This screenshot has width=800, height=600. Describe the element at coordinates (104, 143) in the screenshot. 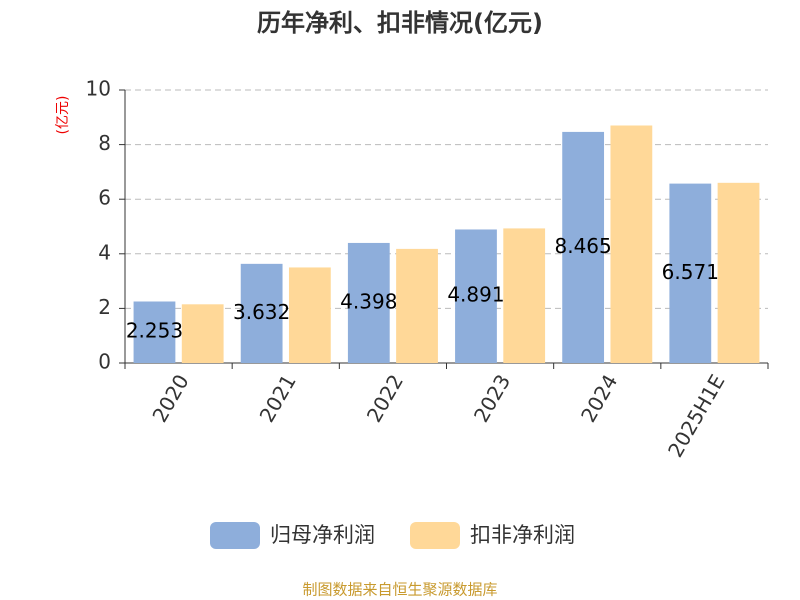

I see `y-tick-label: 8` at that location.